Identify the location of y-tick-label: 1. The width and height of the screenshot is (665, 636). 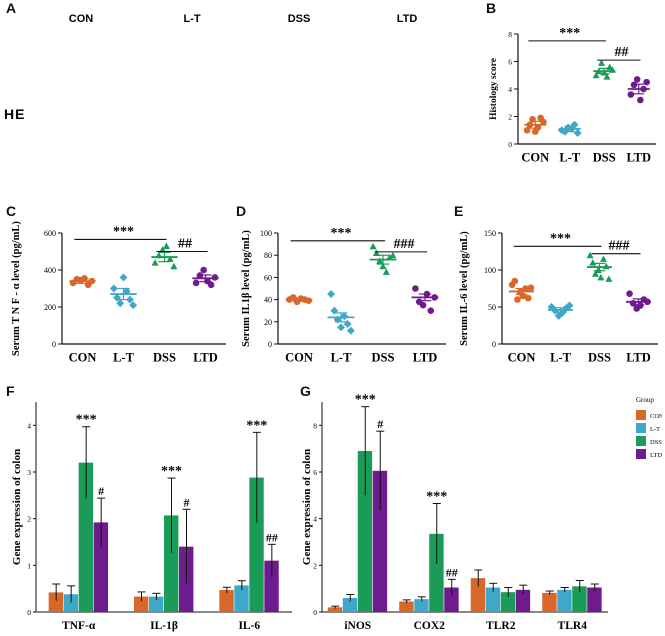
(29, 565).